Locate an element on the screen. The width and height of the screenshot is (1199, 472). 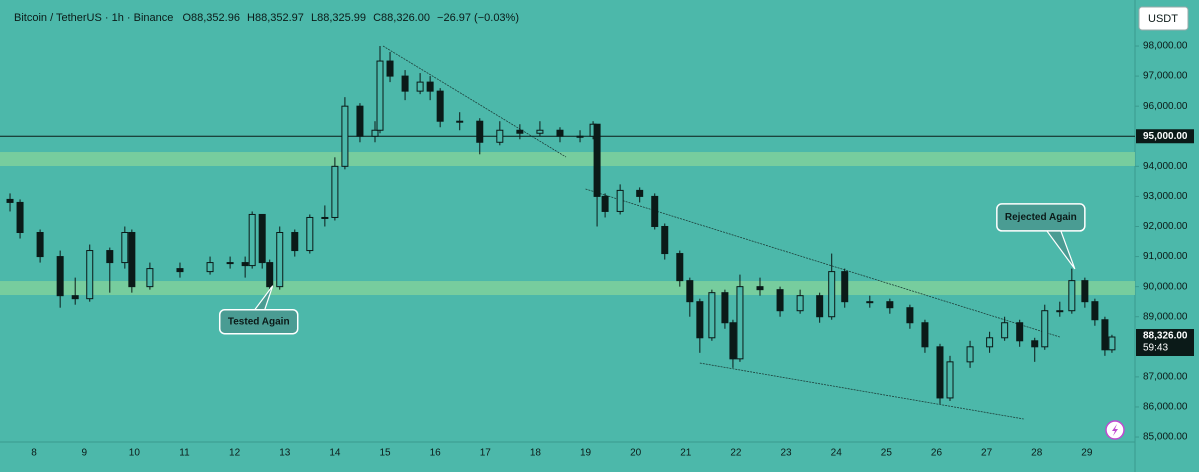
x-tick-label: 20 is located at coordinates (636, 453).